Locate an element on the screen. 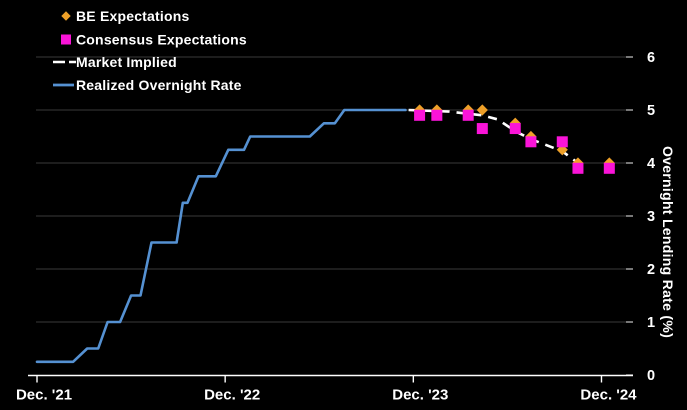 Image resolution: width=687 pixels, height=410 pixels. square-icon is located at coordinates (66, 39).